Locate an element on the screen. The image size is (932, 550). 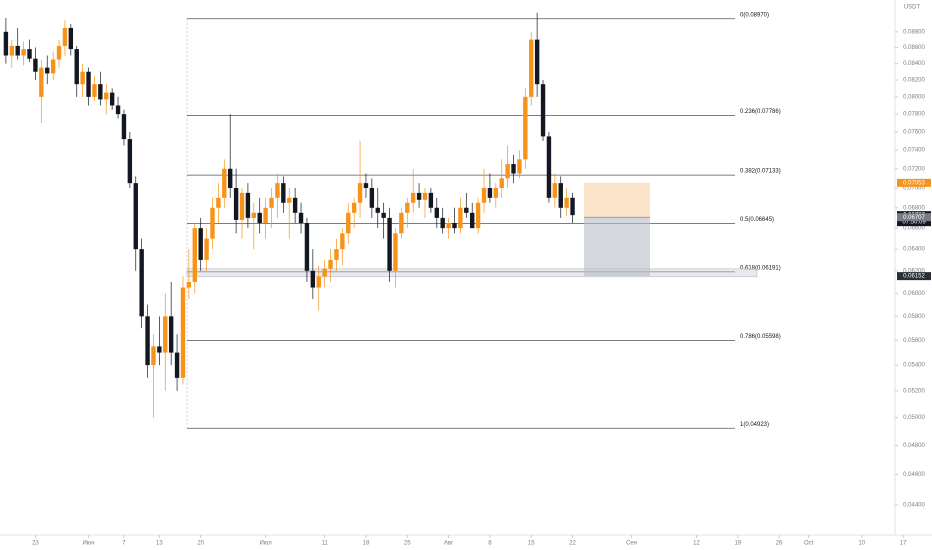
y-tick-label: 0.07000 is located at coordinates (914, 189).